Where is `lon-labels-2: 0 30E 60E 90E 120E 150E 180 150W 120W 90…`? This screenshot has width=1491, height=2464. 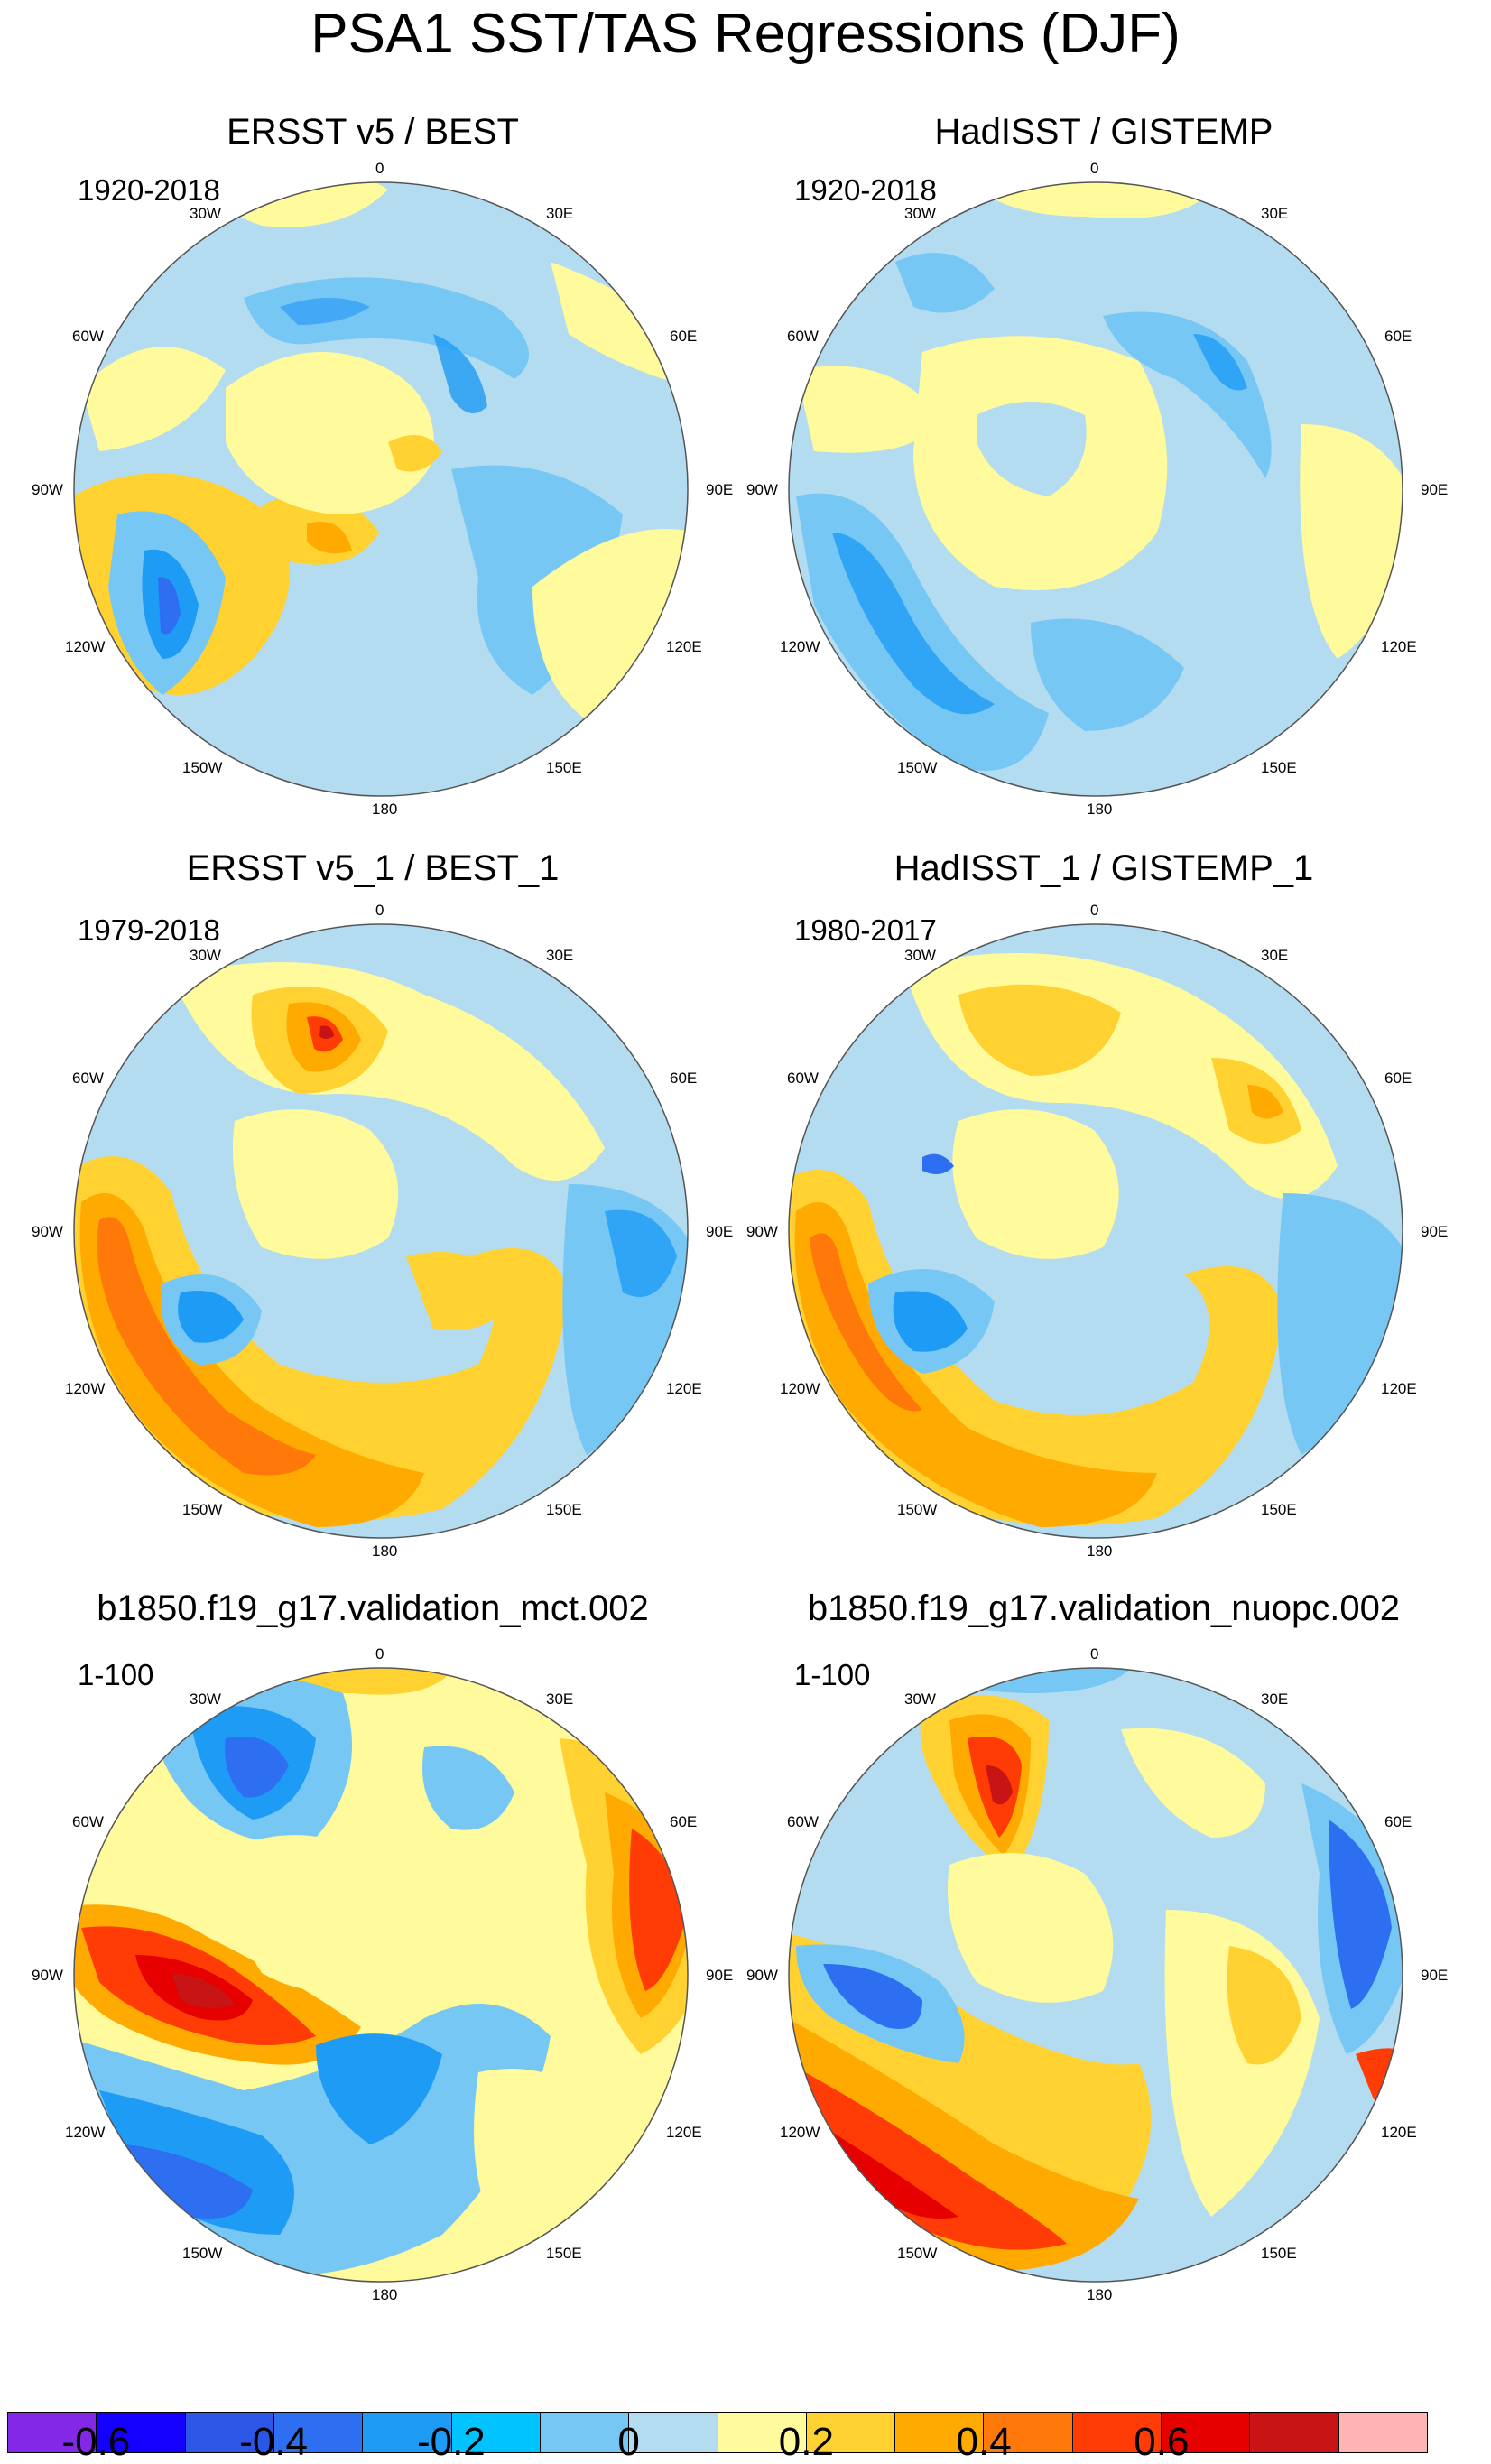 lon-labels-2: 0 30E 60E 90E 120E 150E 180 150W 120W 90… is located at coordinates (1097, 489).